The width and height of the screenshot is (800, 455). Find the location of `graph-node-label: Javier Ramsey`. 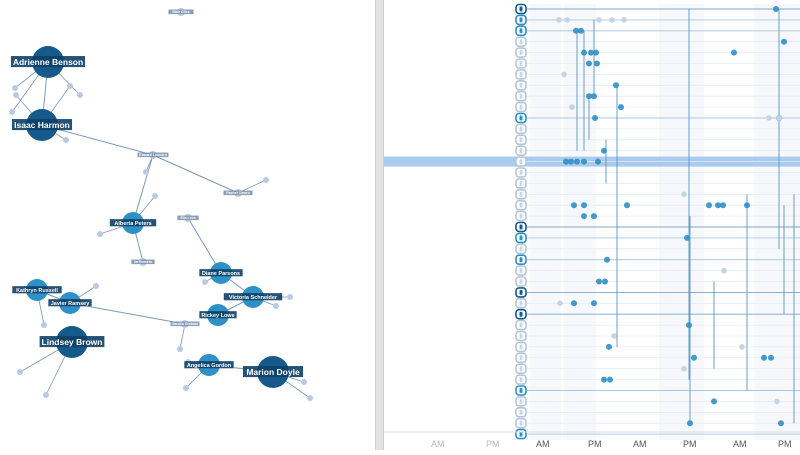

graph-node-label: Javier Ramsey is located at coordinates (70, 304).